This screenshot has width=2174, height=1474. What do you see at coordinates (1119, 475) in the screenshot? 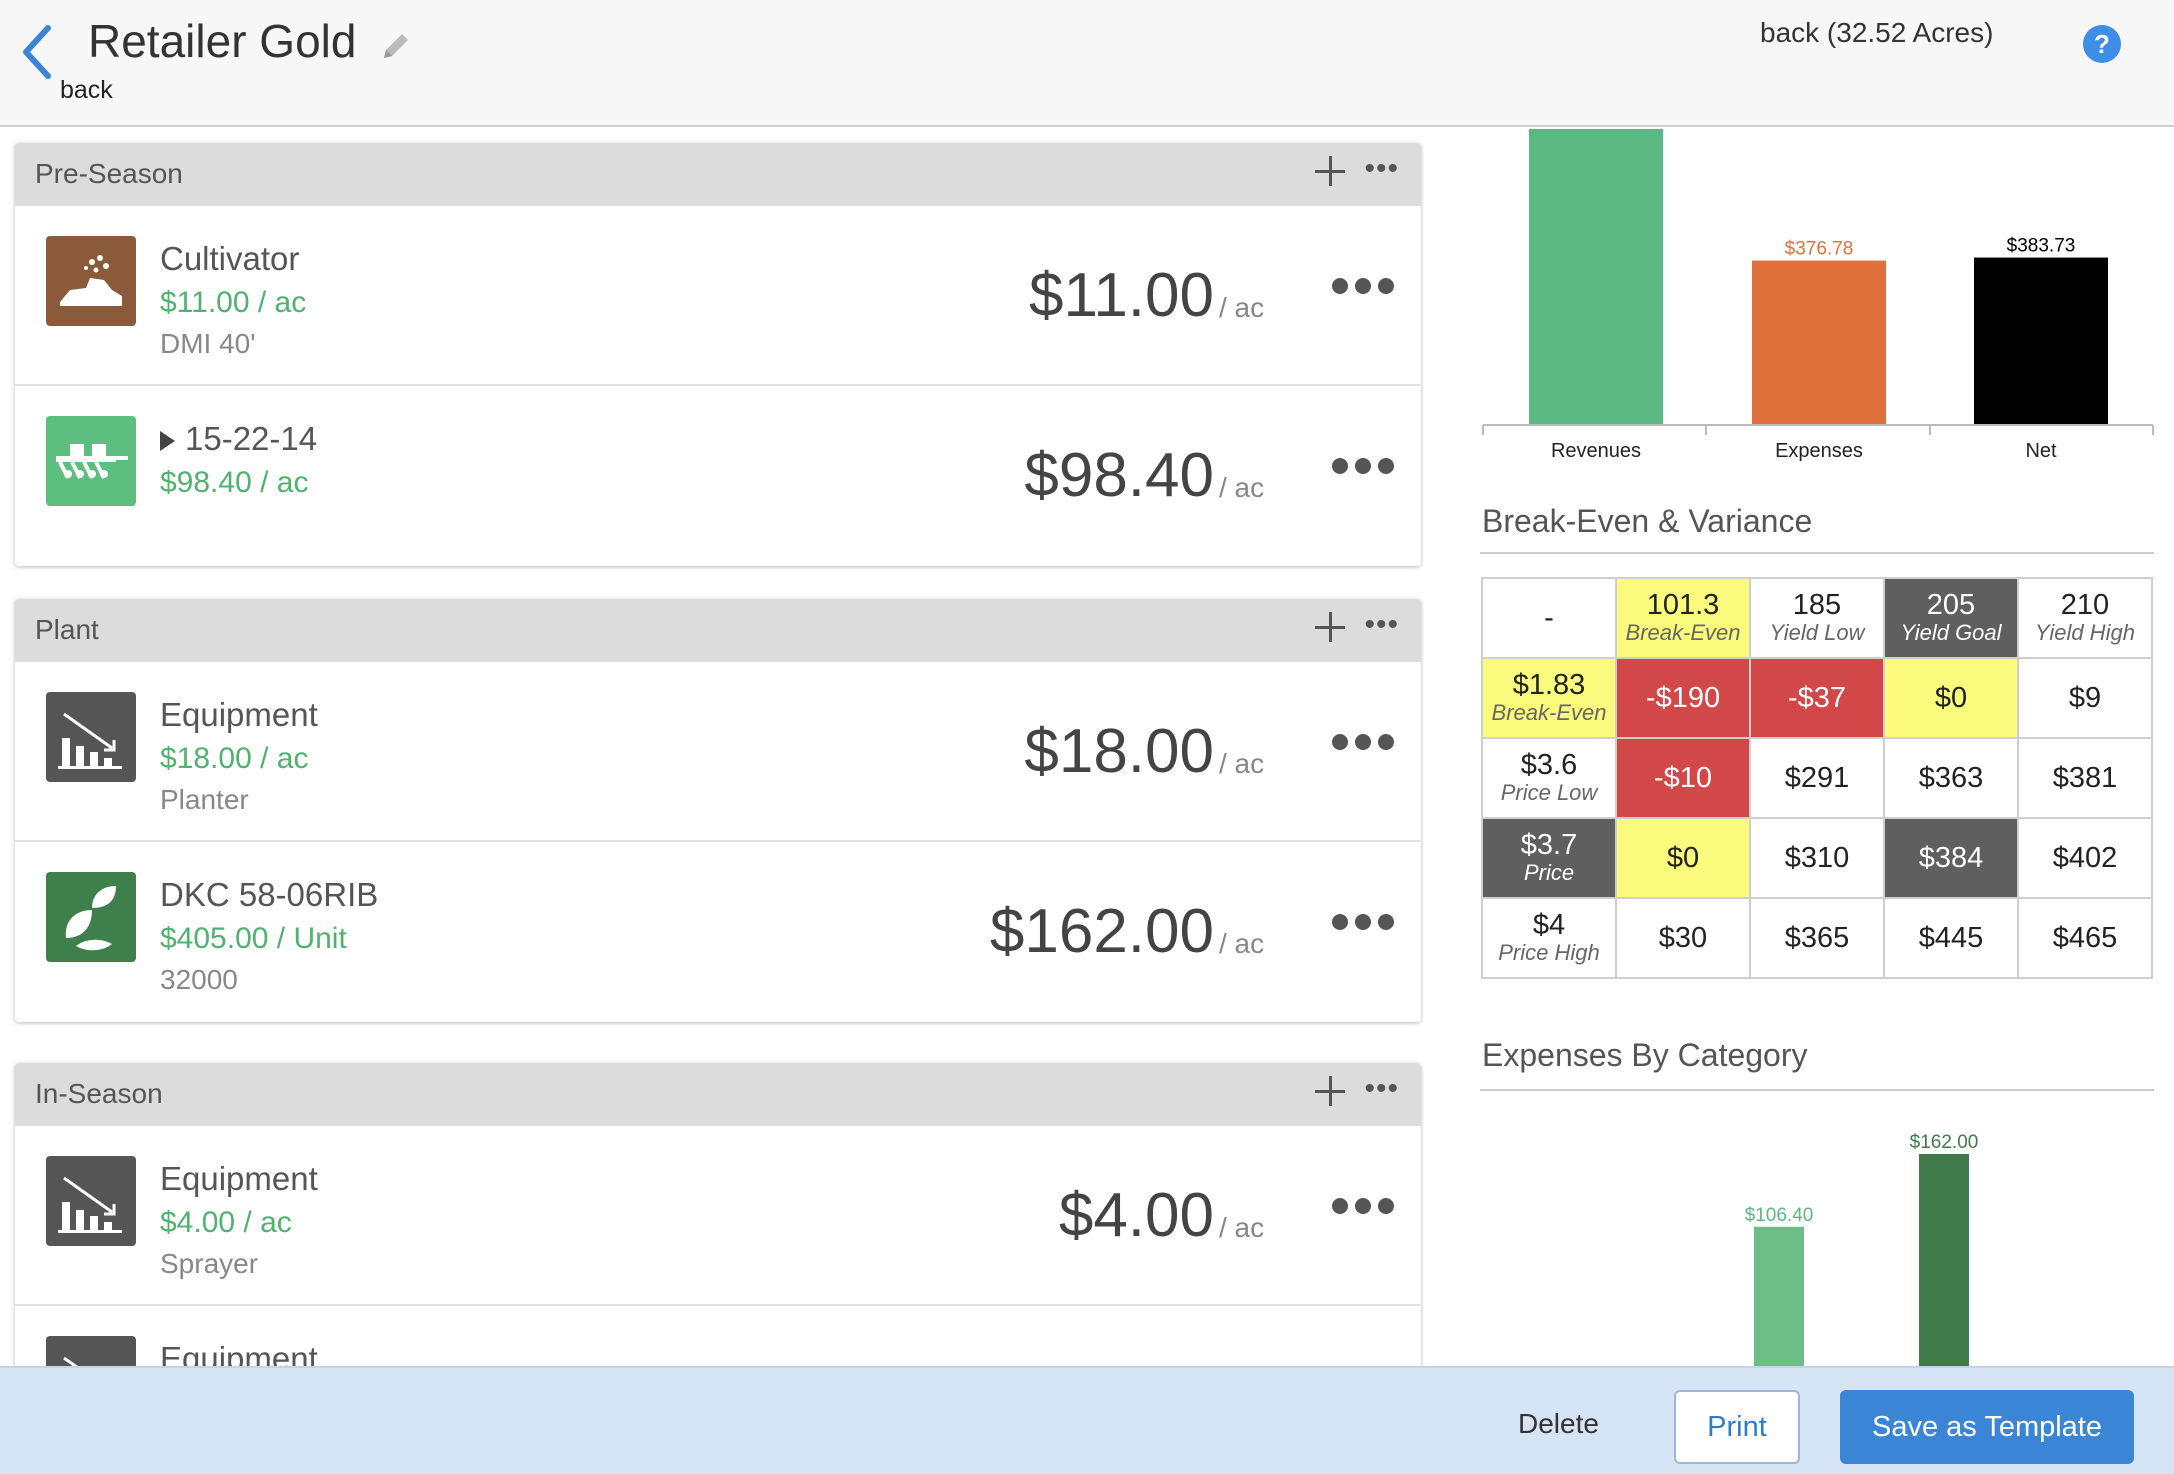
I see `item-amount: $98.40` at bounding box center [1119, 475].